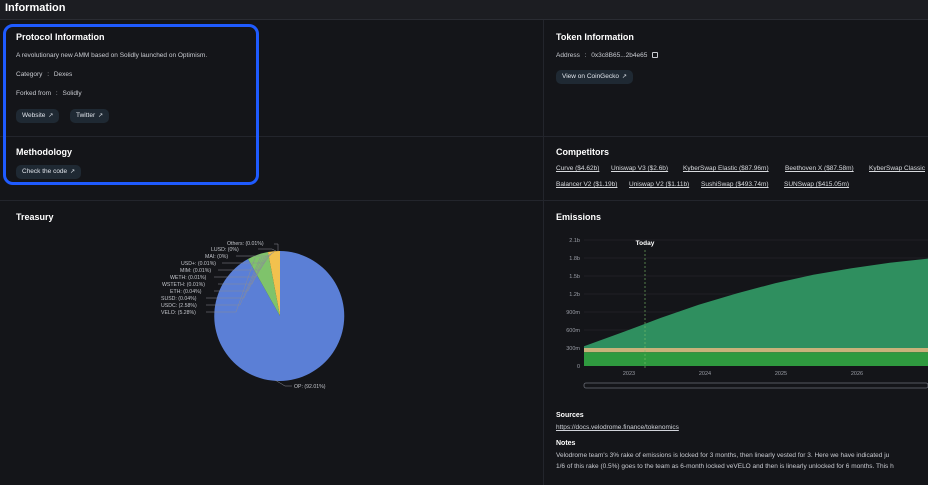  I want to click on competitor-link: Curve ($4.62b), so click(578, 168).